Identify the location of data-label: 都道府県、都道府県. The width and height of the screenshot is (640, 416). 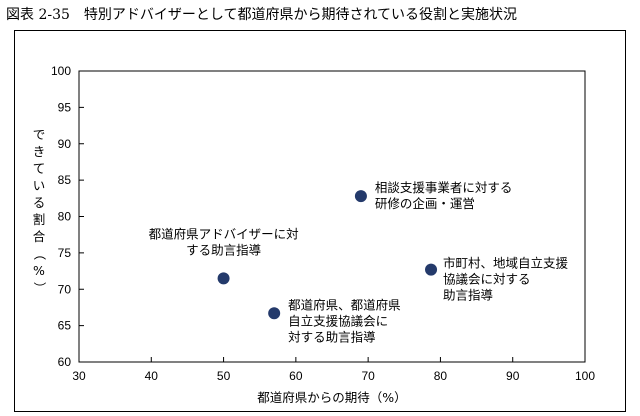
(344, 304).